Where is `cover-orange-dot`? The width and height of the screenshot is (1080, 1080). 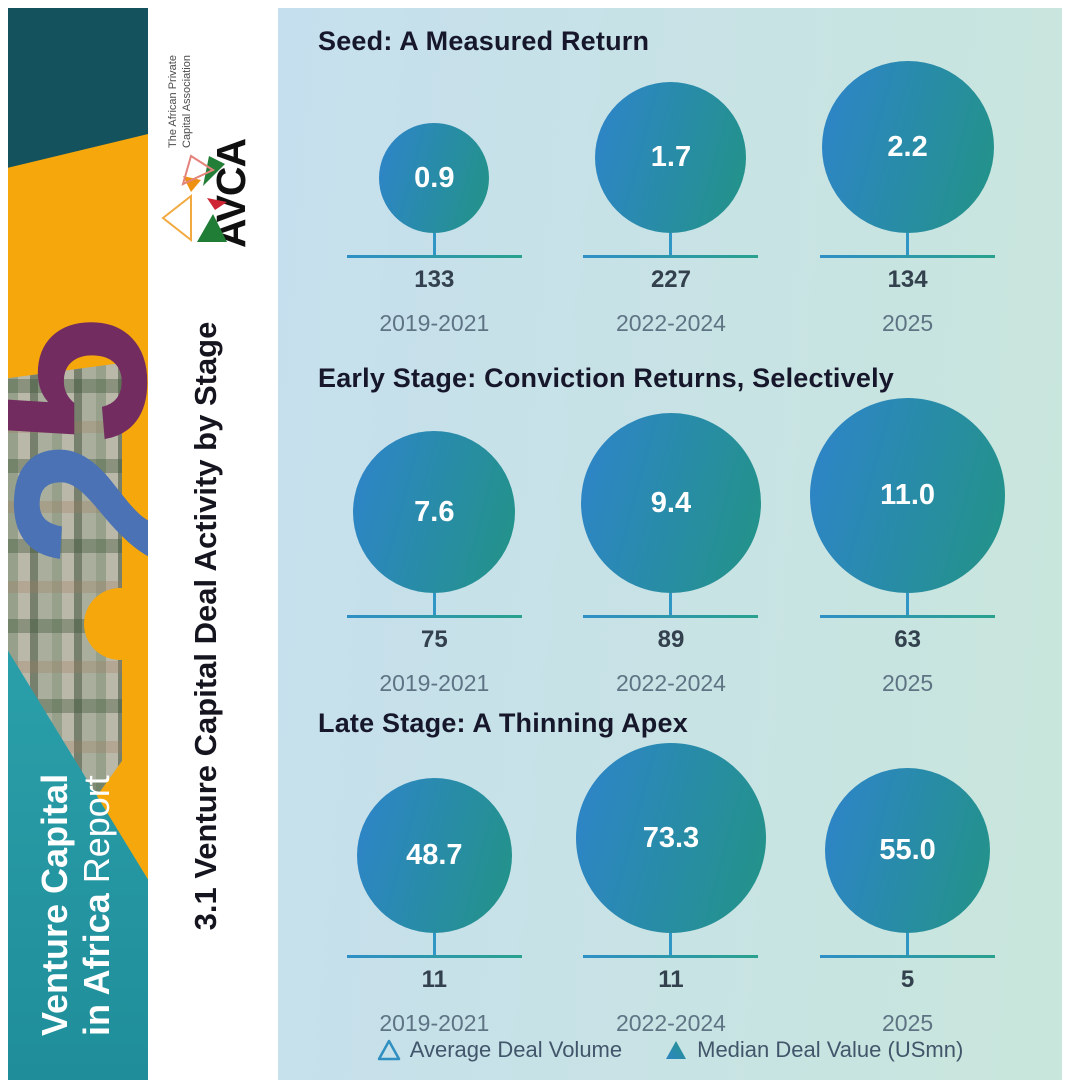
cover-orange-dot is located at coordinates (116, 624).